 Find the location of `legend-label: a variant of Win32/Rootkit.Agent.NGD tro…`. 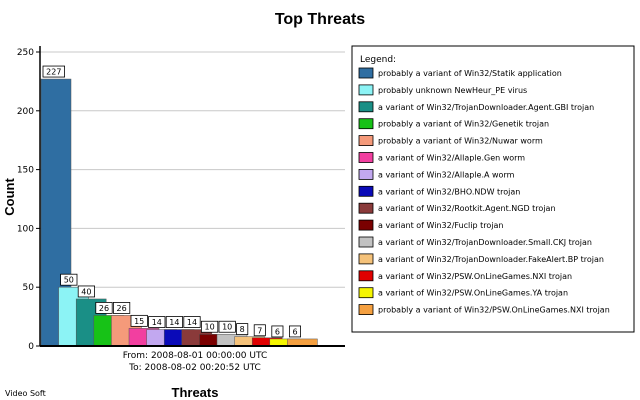

legend-label: a variant of Win32/Rootkit.Agent.NGD tro… is located at coordinates (467, 208).